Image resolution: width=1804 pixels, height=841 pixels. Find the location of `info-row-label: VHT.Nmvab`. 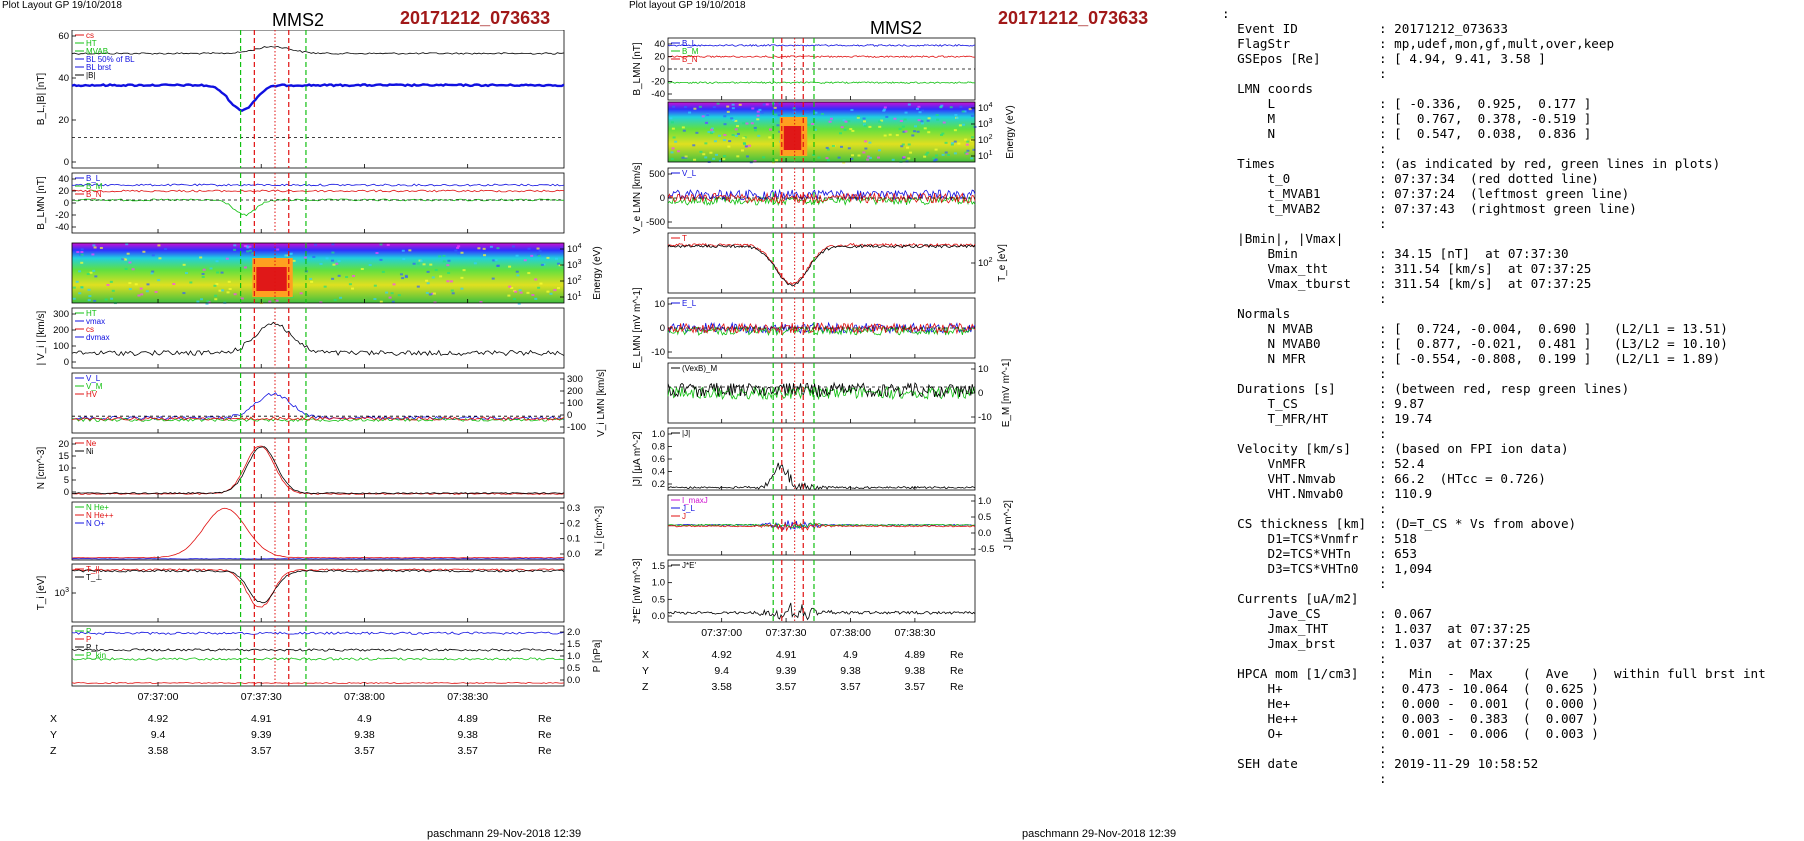

info-row-label: VHT.Nmvab is located at coordinates (1279, 478).